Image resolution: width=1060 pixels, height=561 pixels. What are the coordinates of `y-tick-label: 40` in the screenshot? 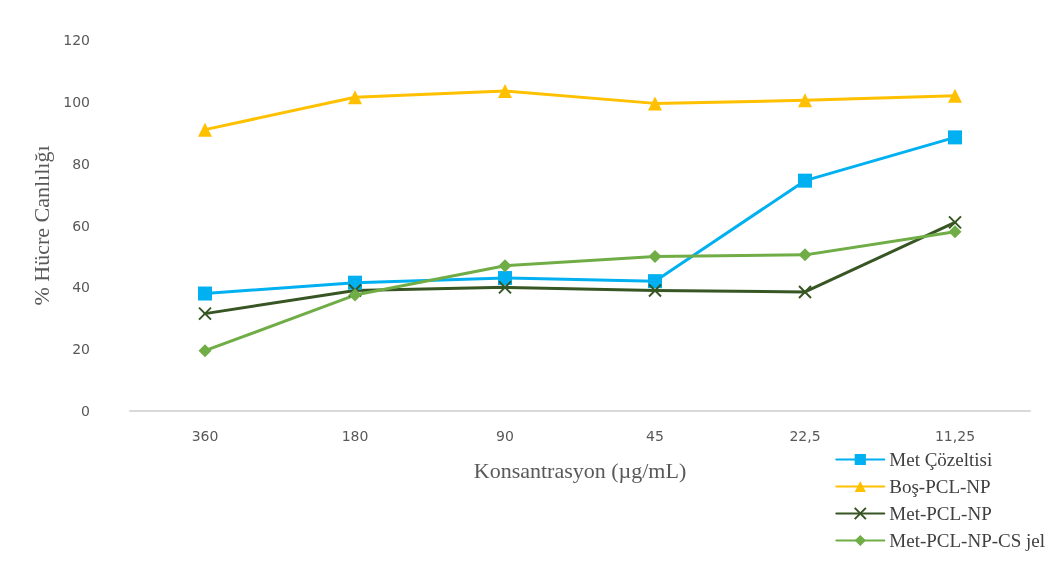 It's located at (81, 287).